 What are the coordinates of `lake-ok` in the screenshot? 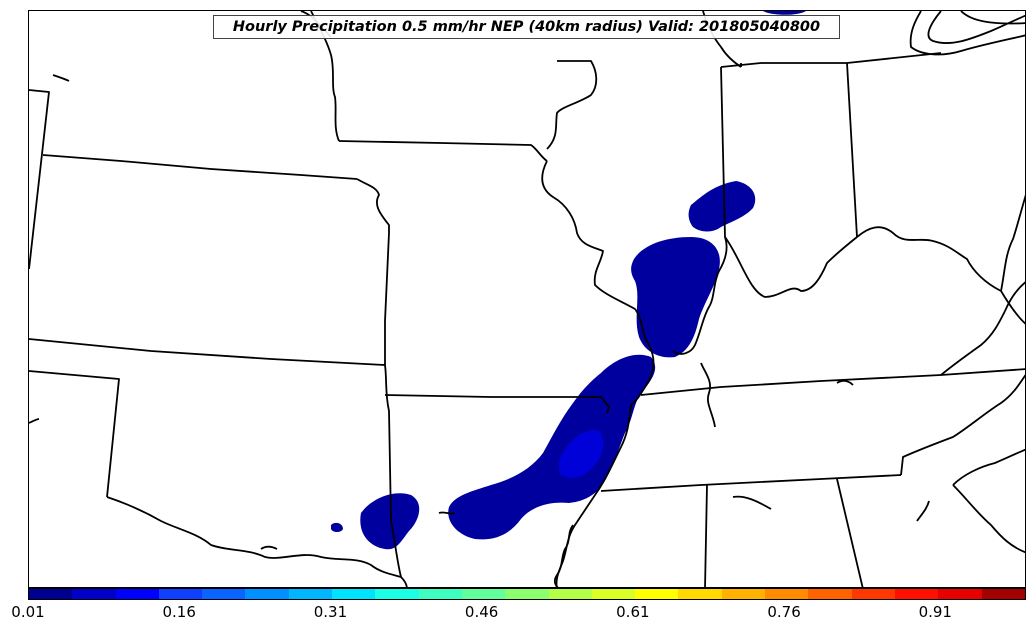 It's located at (447, 513).